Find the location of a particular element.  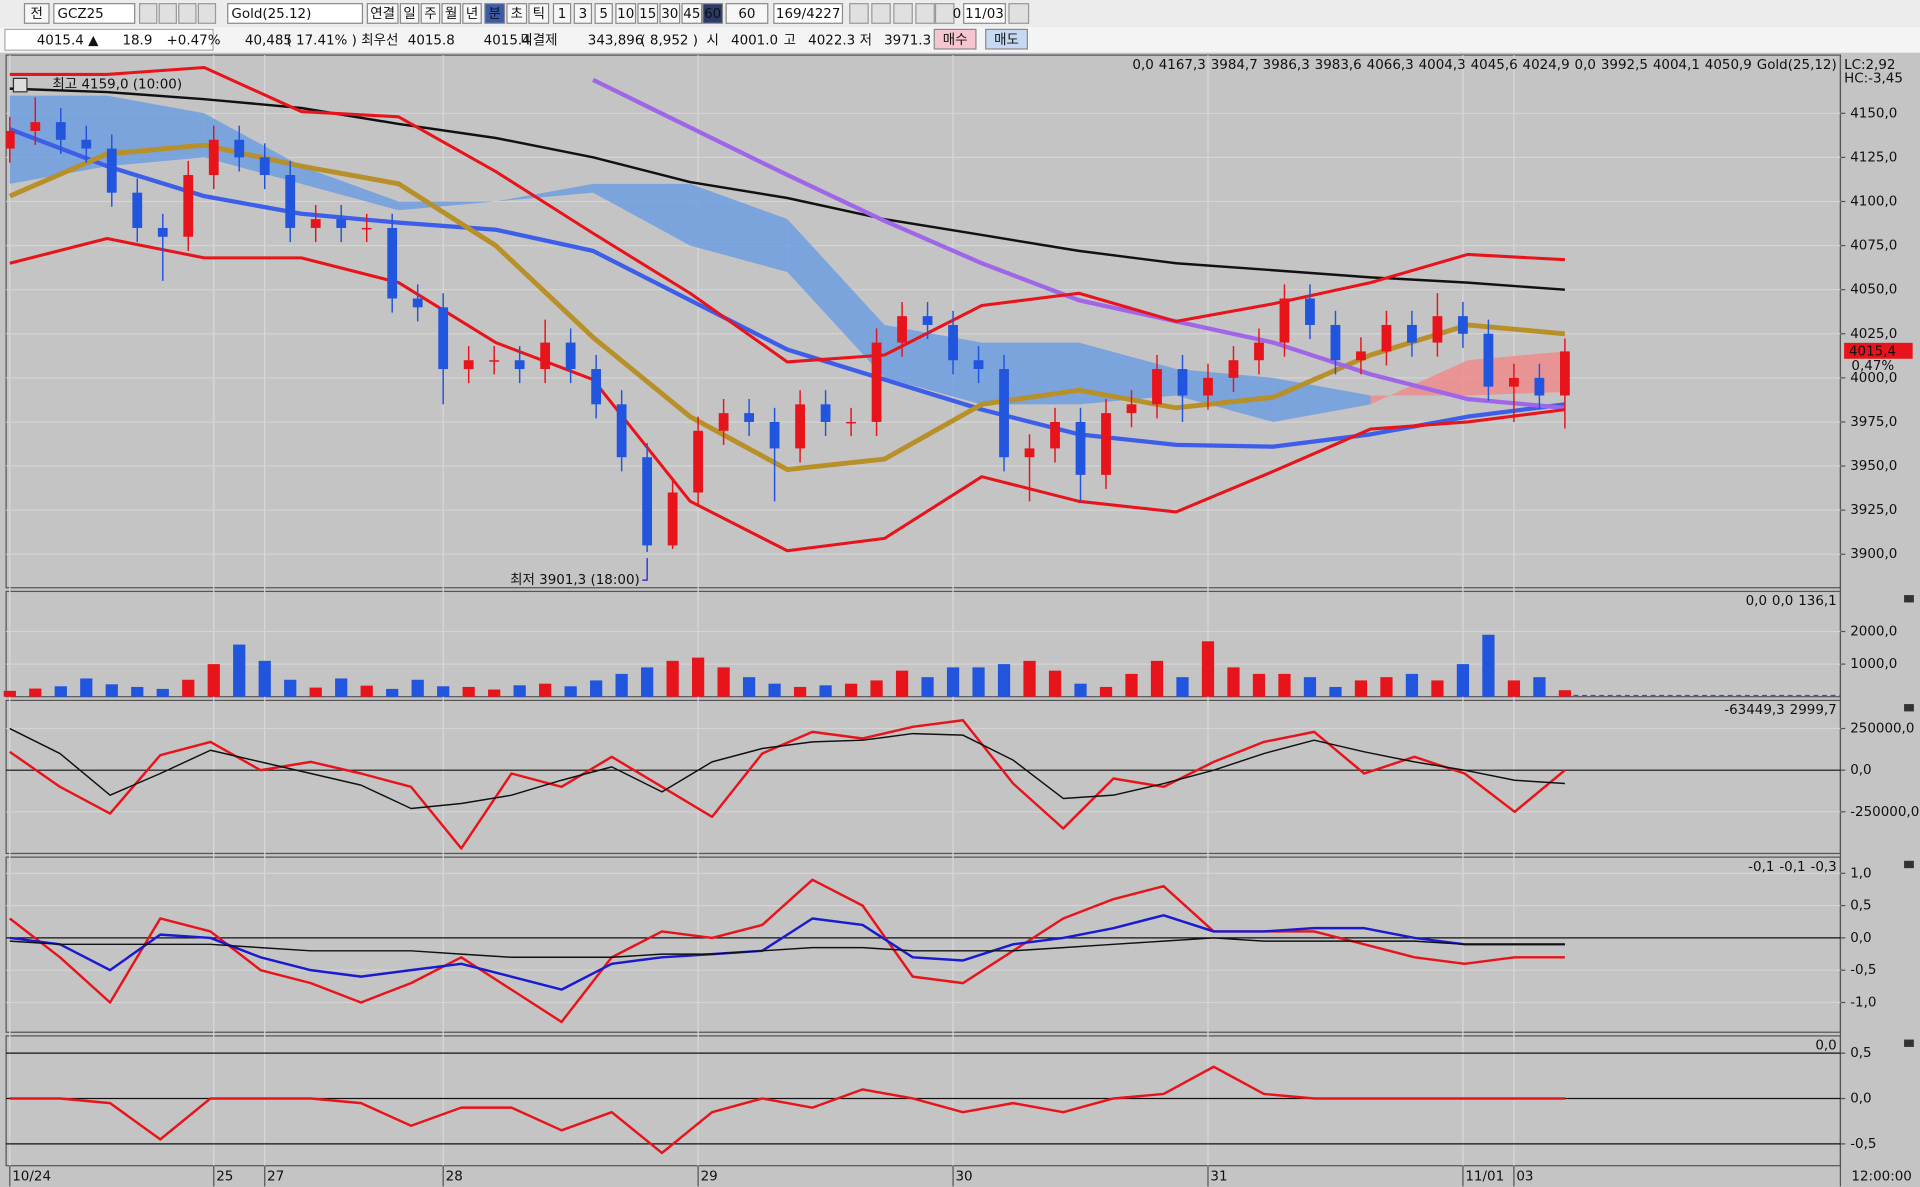

button-label: 169/4227 is located at coordinates (808, 14).